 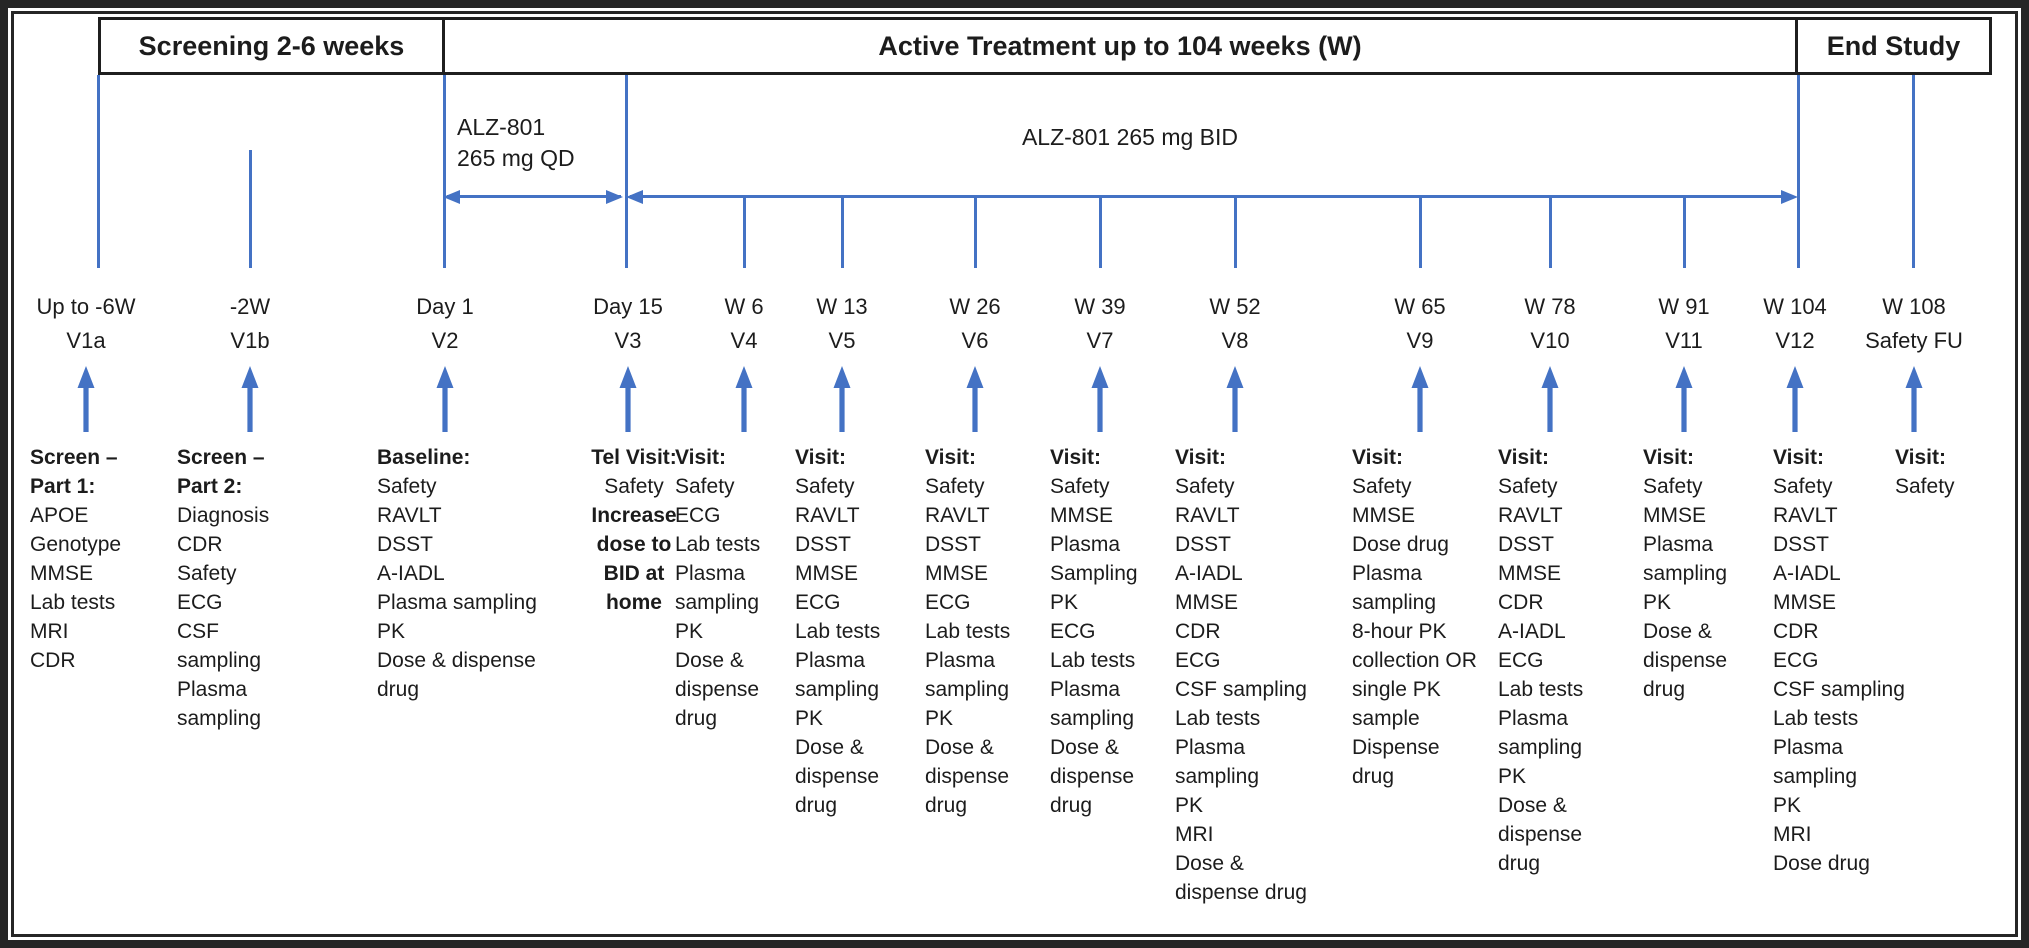 What do you see at coordinates (1396, 747) in the screenshot?
I see `visit-activity-line: Dispense` at bounding box center [1396, 747].